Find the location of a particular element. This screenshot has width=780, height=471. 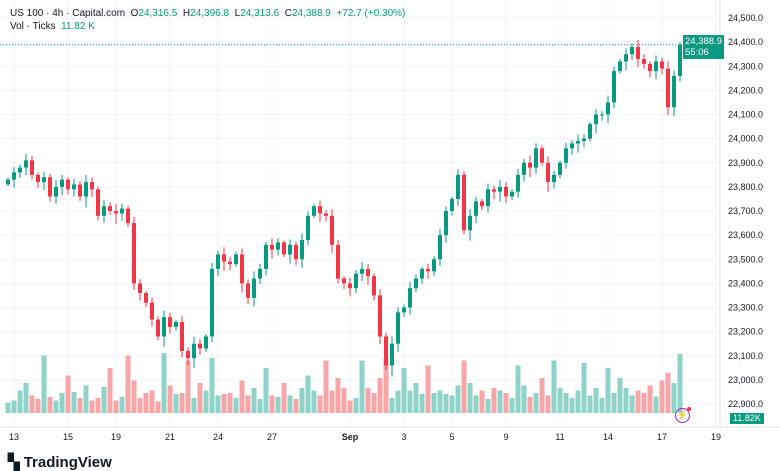

last-volume-label: 11.82K is located at coordinates (747, 418).